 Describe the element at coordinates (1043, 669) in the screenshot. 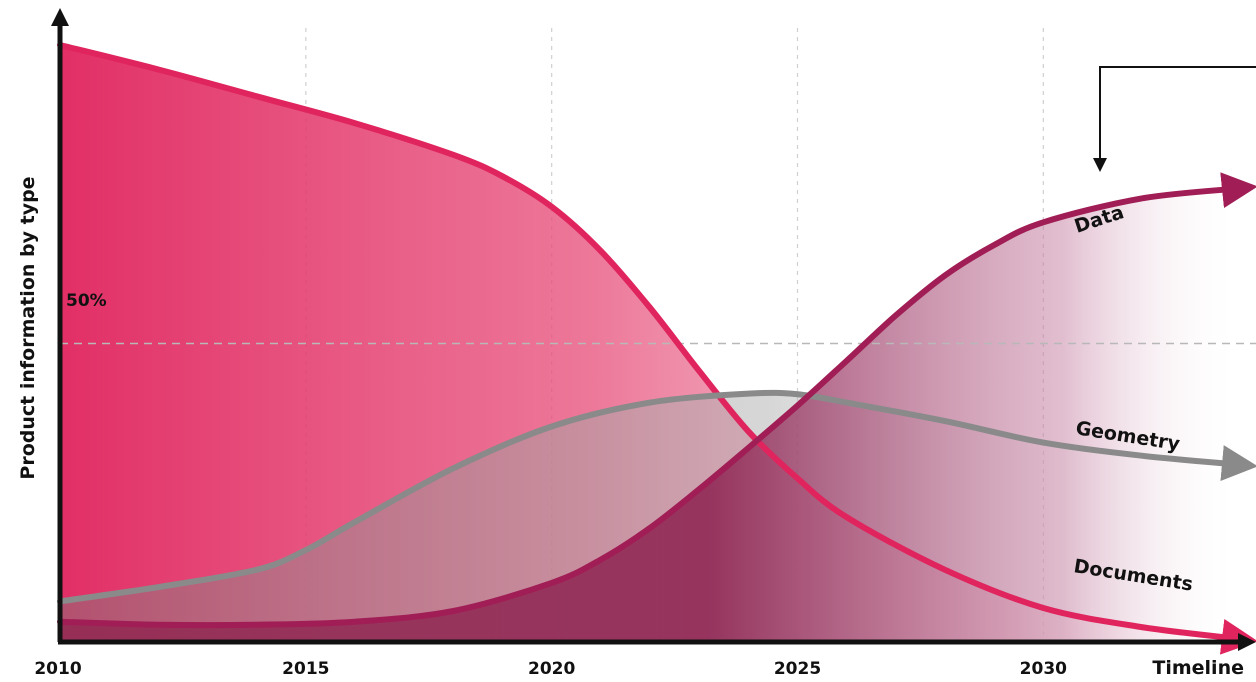

I see `x-tick-label-2030: 2030` at that location.